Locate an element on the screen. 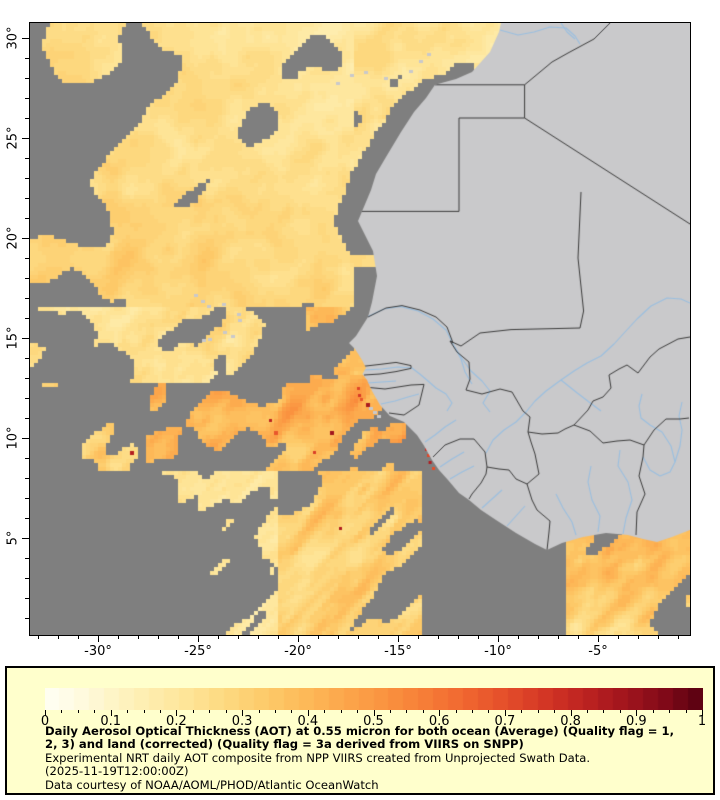  colorbar-gradient is located at coordinates (374, 699).